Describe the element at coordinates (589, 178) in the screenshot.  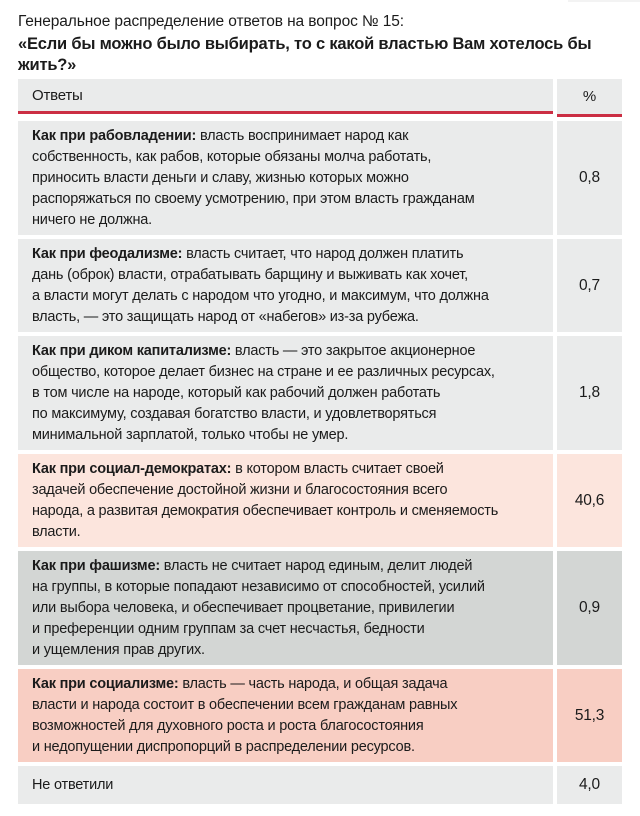
I see `percent-value: 0,8` at that location.